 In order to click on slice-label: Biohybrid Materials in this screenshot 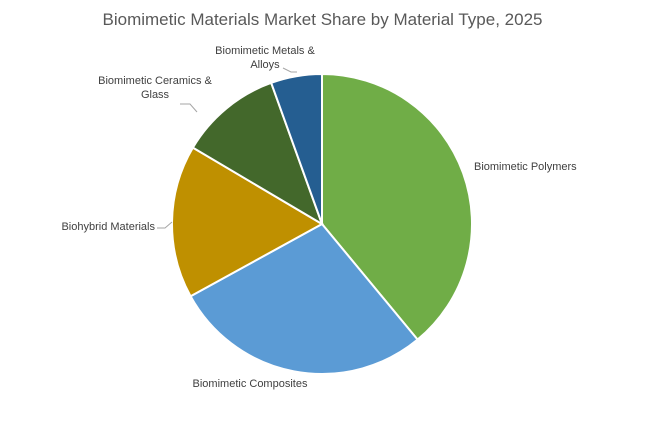, I will do `click(108, 227)`.